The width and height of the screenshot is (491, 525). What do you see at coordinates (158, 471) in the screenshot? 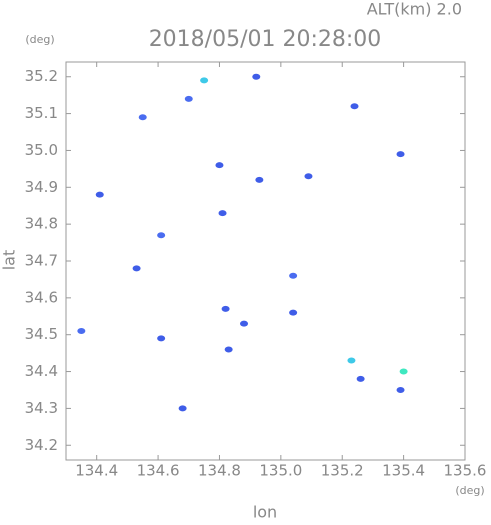
I see `x-tick-label: 134.6` at bounding box center [158, 471].